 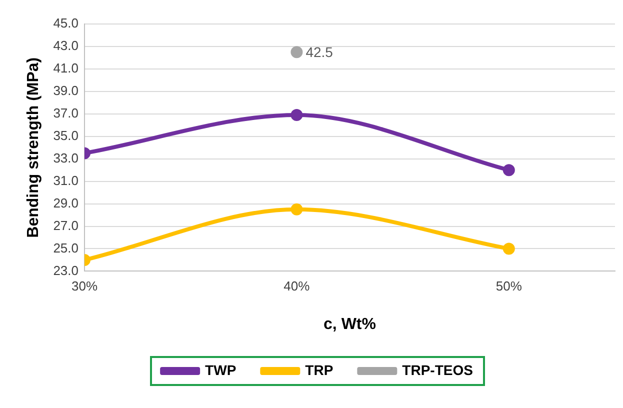 What do you see at coordinates (65, 112) in the screenshot?
I see `y-tick-label: 37.0` at bounding box center [65, 112].